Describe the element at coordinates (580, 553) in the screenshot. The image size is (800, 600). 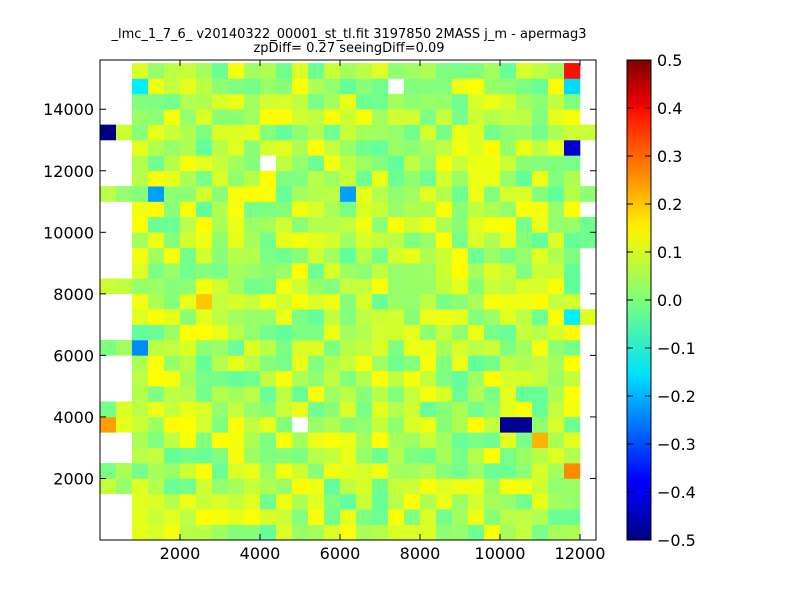
I see `x-tick-label: 12000` at that location.